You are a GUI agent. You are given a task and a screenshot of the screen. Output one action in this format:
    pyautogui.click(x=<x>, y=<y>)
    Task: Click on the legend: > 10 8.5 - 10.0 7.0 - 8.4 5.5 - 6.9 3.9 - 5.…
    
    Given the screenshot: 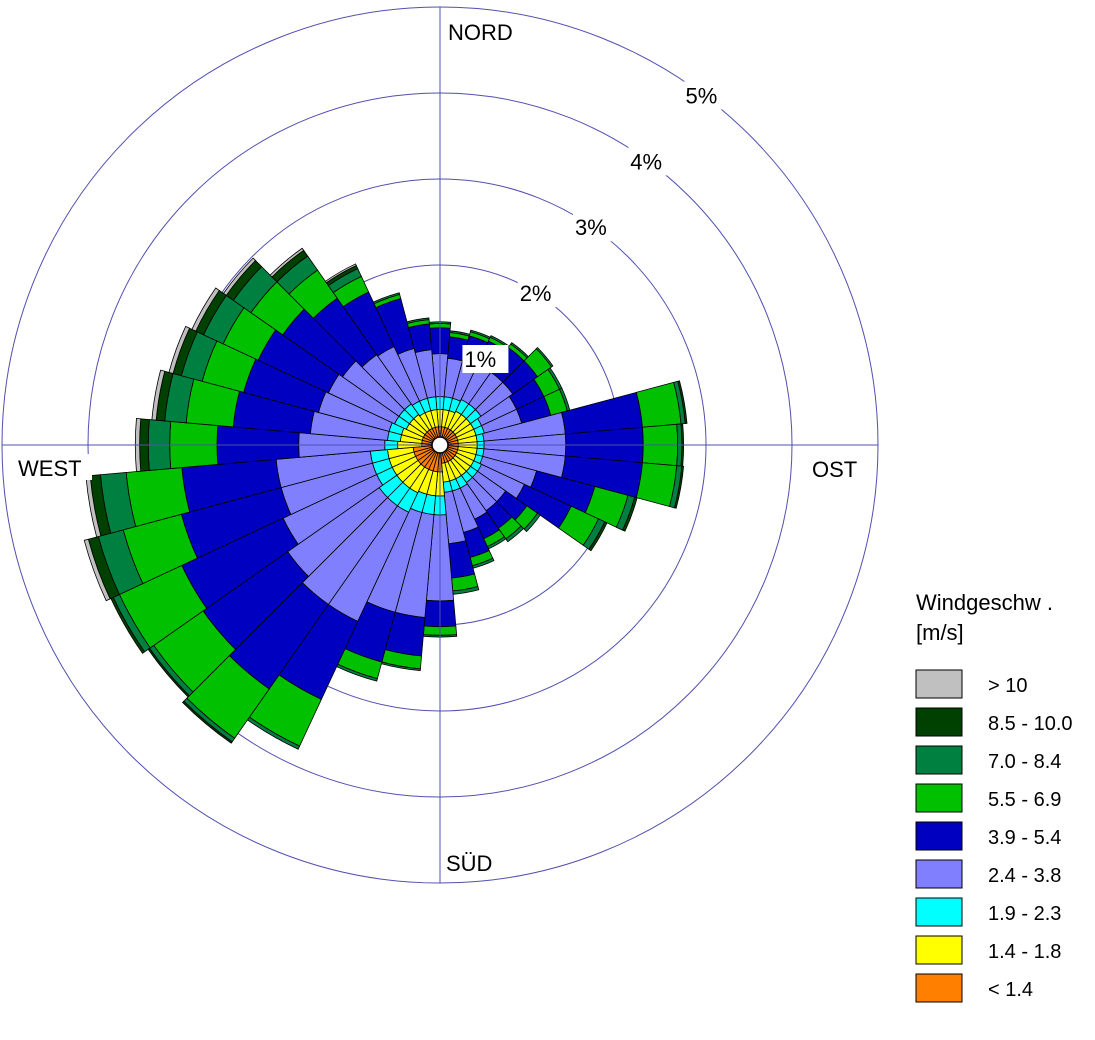 What is the action you would take?
    pyautogui.click(x=994, y=836)
    